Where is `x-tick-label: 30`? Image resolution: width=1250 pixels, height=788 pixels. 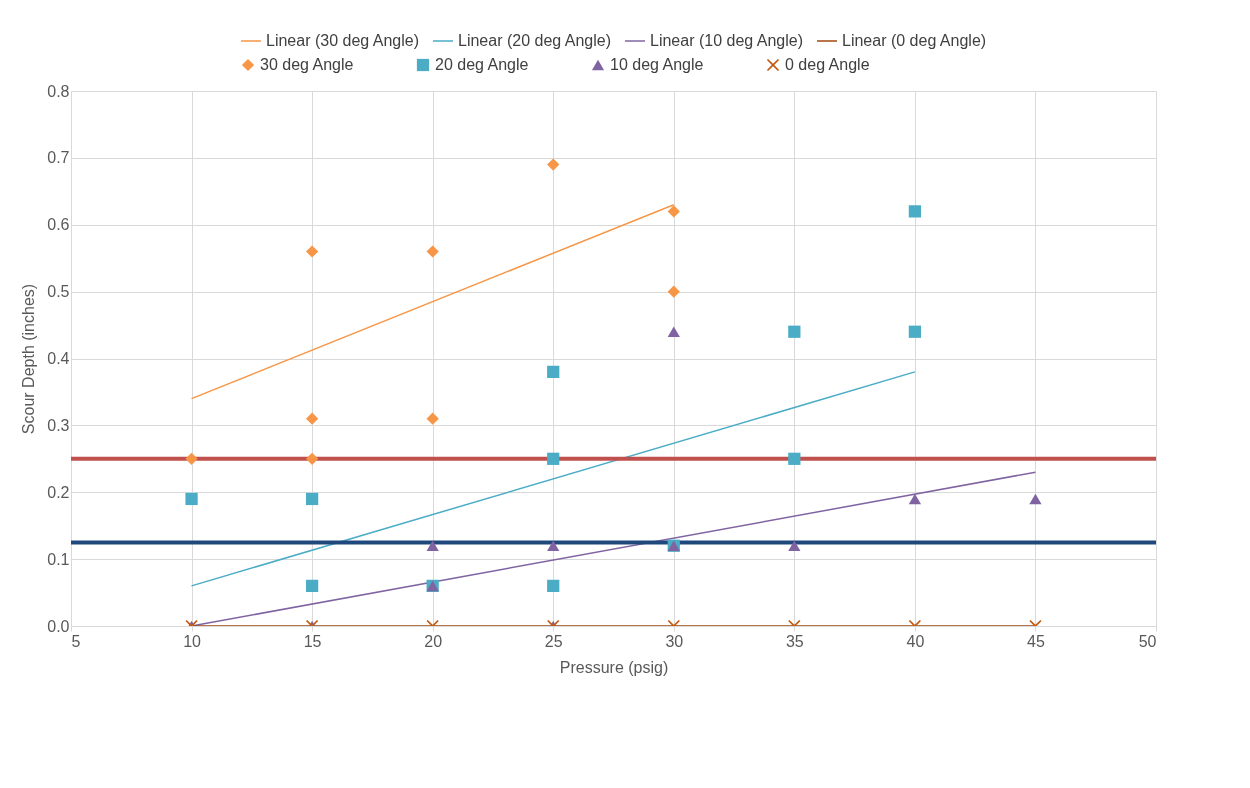
x-tick-label: 30 is located at coordinates (674, 641).